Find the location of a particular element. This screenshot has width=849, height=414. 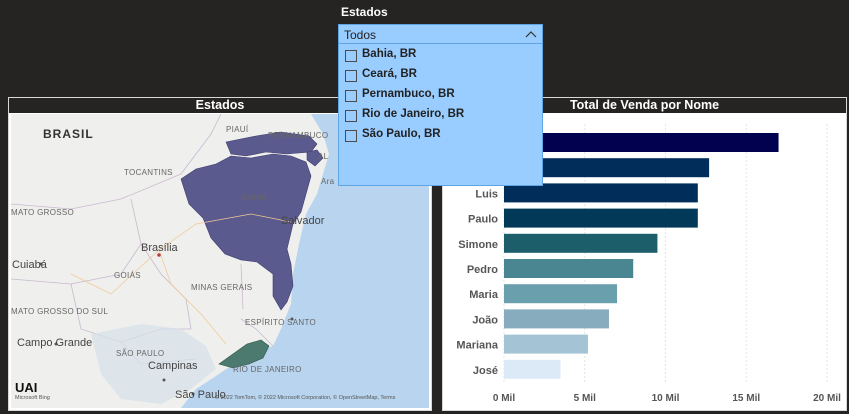

category-label: Paulo is located at coordinates (483, 220).